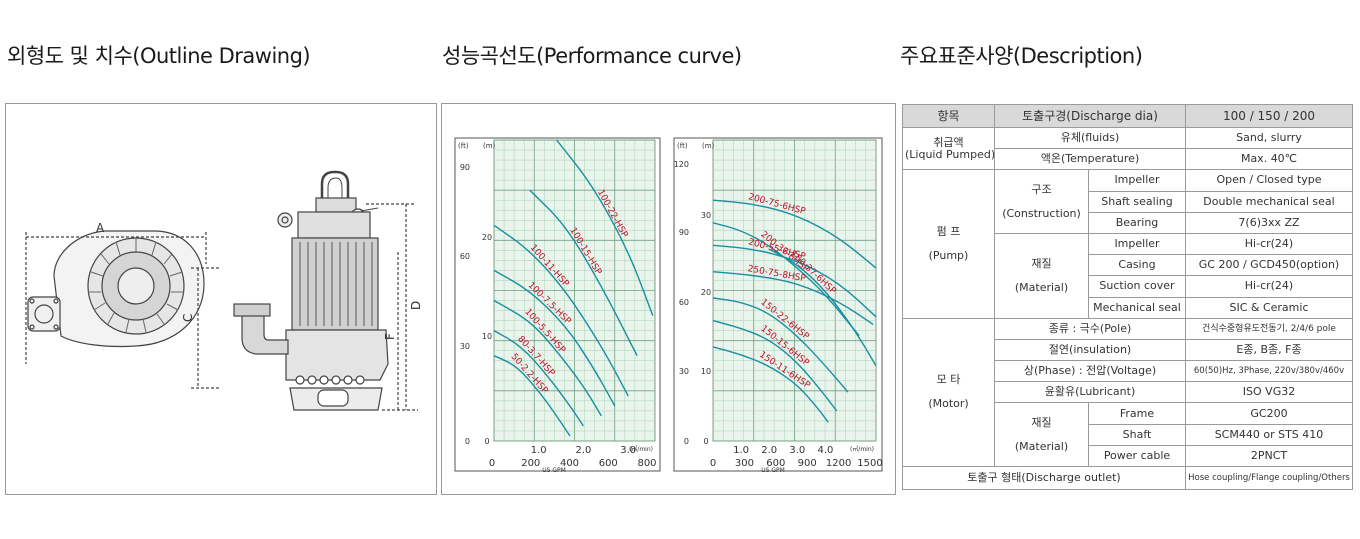 The height and width of the screenshot is (539, 1360). What do you see at coordinates (1041, 422) in the screenshot?
I see `motor-material-label: 재질` at bounding box center [1041, 422].